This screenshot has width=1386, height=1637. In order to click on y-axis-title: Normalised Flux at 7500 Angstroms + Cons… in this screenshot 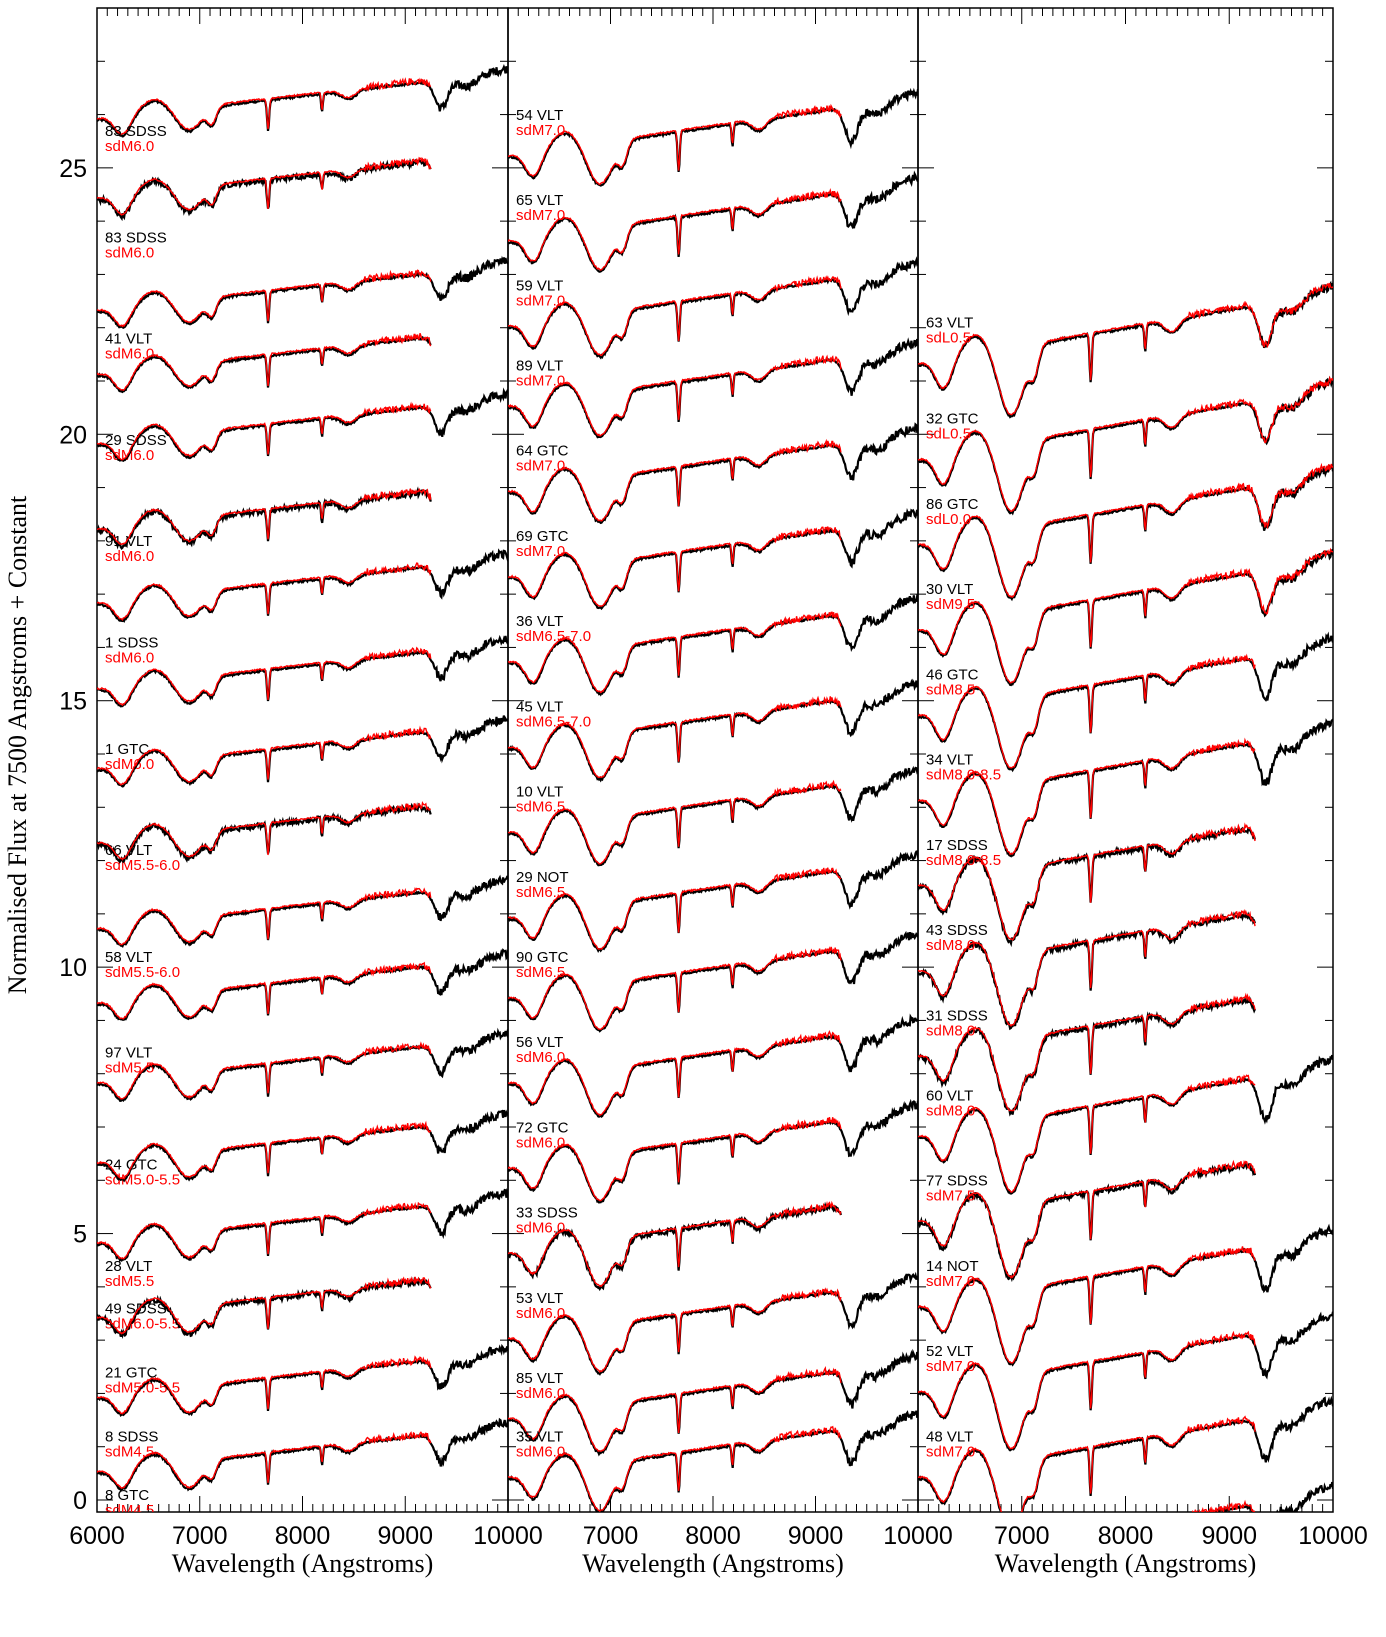, I will do `click(17, 744)`.